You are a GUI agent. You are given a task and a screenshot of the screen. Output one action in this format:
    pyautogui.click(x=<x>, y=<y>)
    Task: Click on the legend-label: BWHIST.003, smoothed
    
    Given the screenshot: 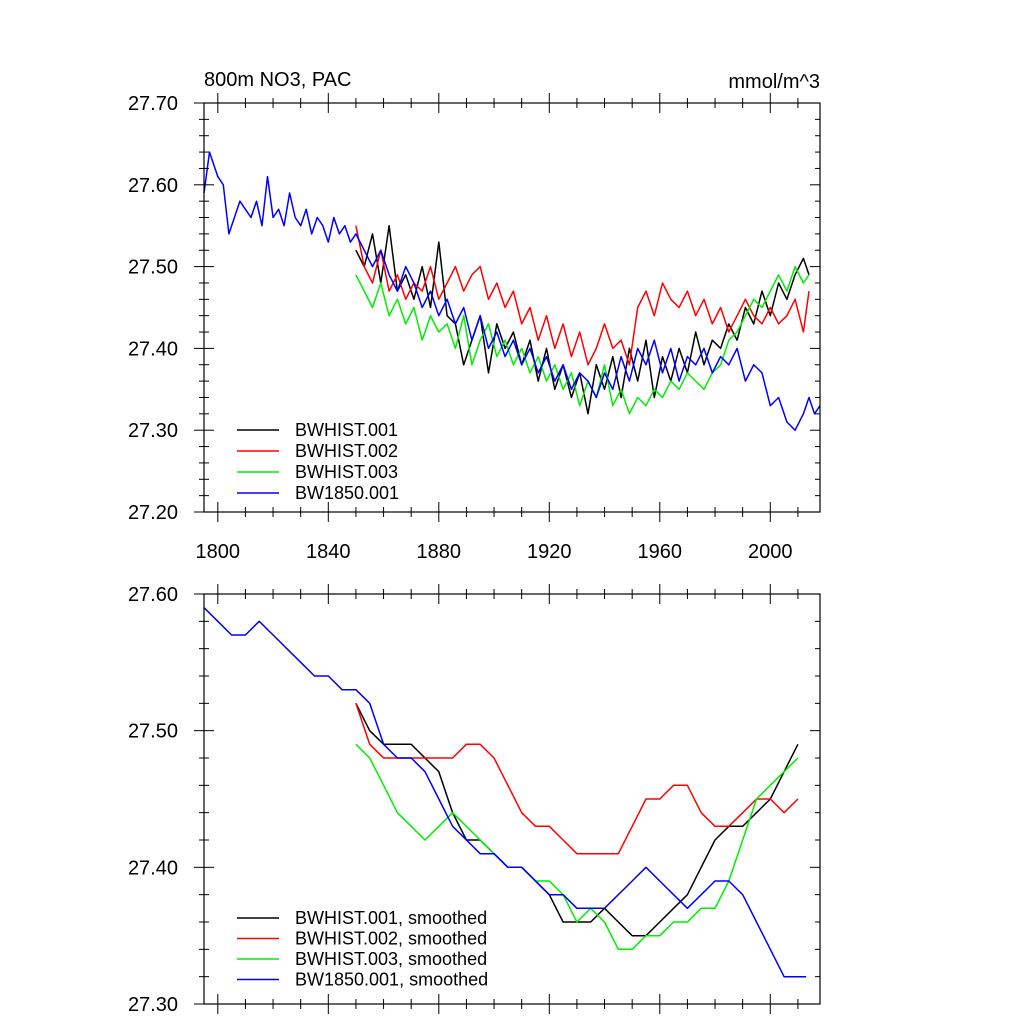 What is the action you would take?
    pyautogui.click(x=391, y=959)
    